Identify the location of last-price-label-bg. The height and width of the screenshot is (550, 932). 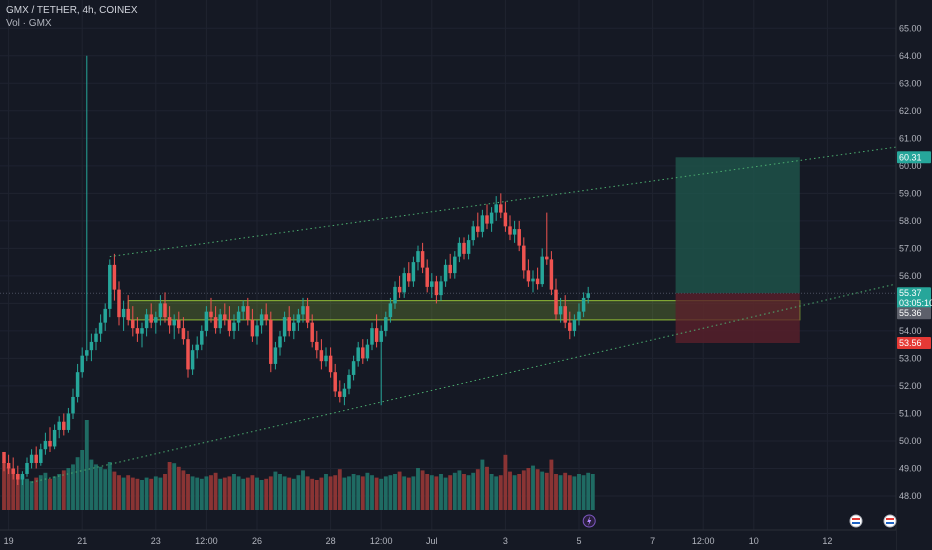
(914, 299).